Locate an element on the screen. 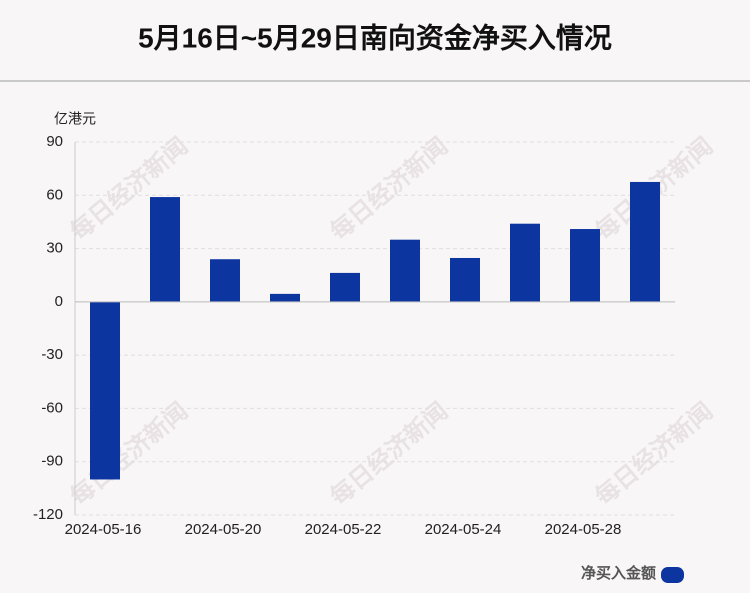  y-tick-label: -120 is located at coordinates (48, 514).